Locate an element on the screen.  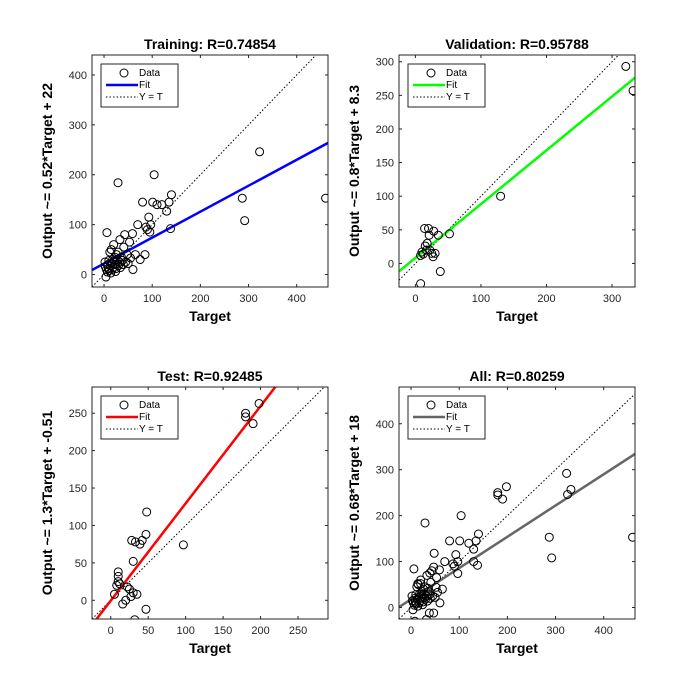
validation-legend-data-label: Data is located at coordinates (457, 73).